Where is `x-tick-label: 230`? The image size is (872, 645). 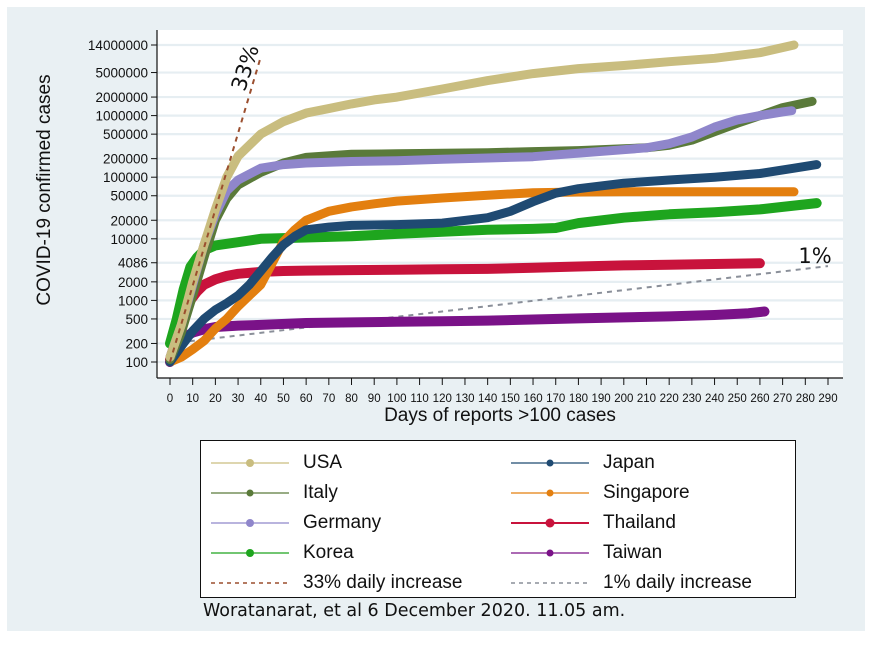
x-tick-label: 230 is located at coordinates (691, 399).